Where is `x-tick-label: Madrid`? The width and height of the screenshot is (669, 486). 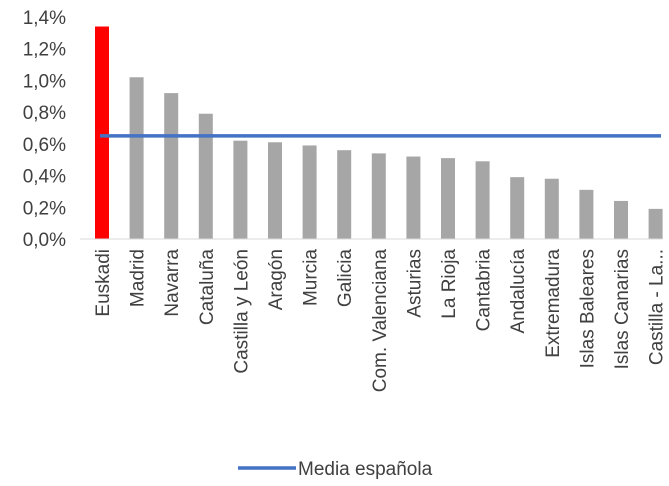 x-tick-label: Madrid is located at coordinates (138, 278).